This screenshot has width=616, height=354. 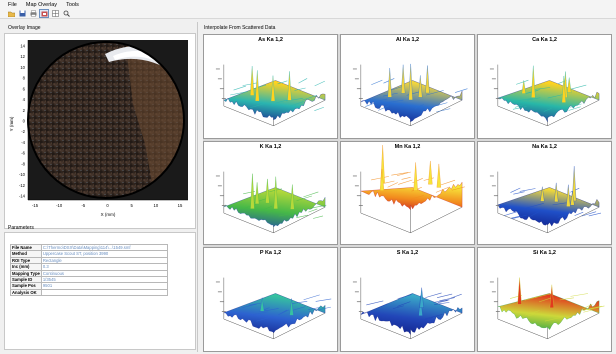 What do you see at coordinates (108, 214) in the screenshot?
I see `overlay-xlabel: X (mm)` at bounding box center [108, 214].